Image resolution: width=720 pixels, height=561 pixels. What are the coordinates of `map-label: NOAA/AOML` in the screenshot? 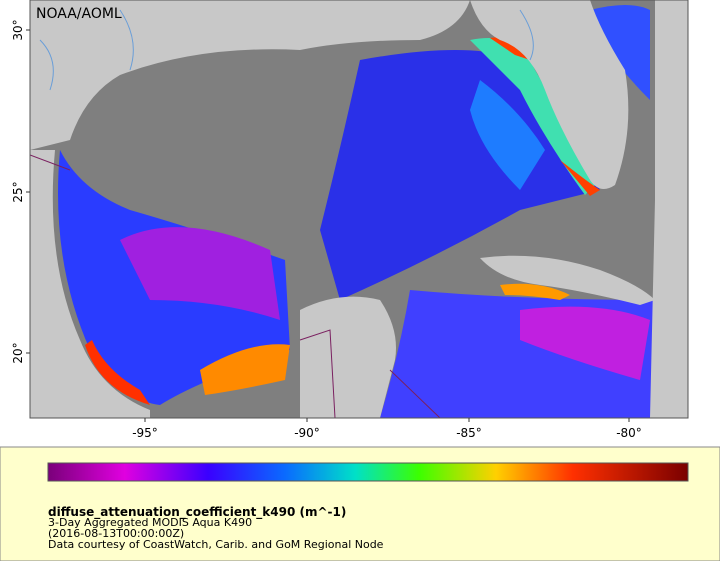 It's located at (79, 14).